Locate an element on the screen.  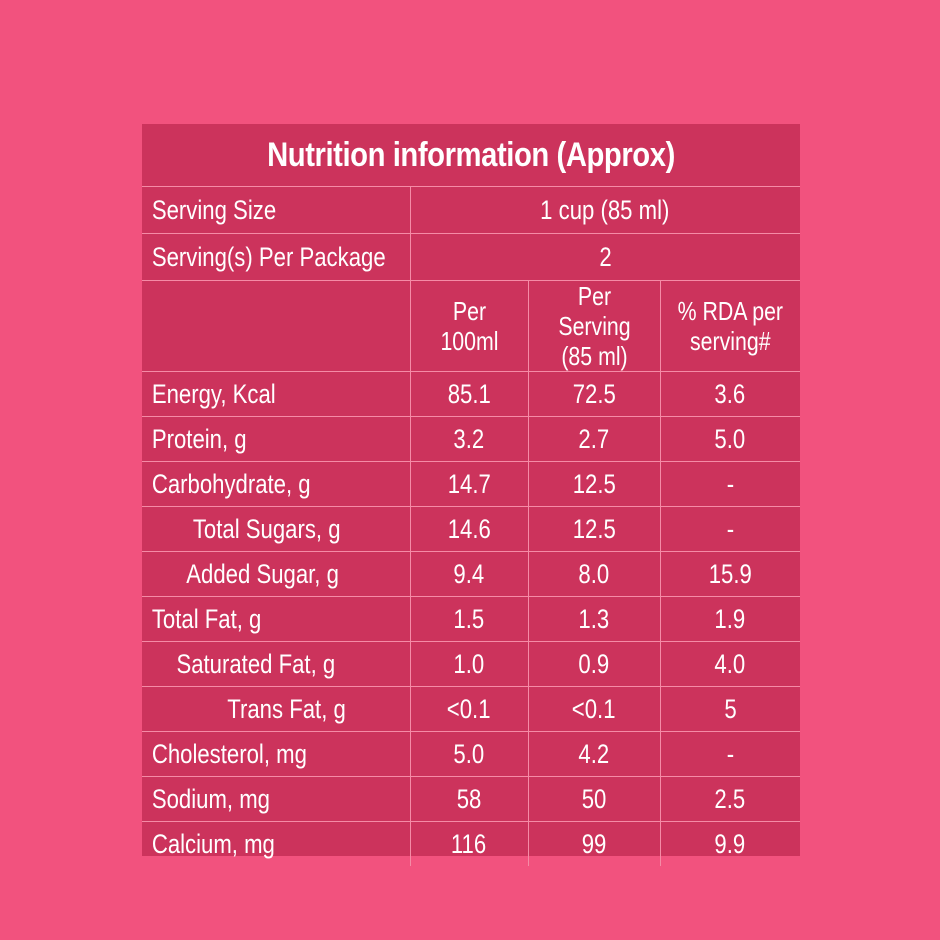
table-row: Carbohydrate, g 14.7 12.5 - is located at coordinates (471, 484).